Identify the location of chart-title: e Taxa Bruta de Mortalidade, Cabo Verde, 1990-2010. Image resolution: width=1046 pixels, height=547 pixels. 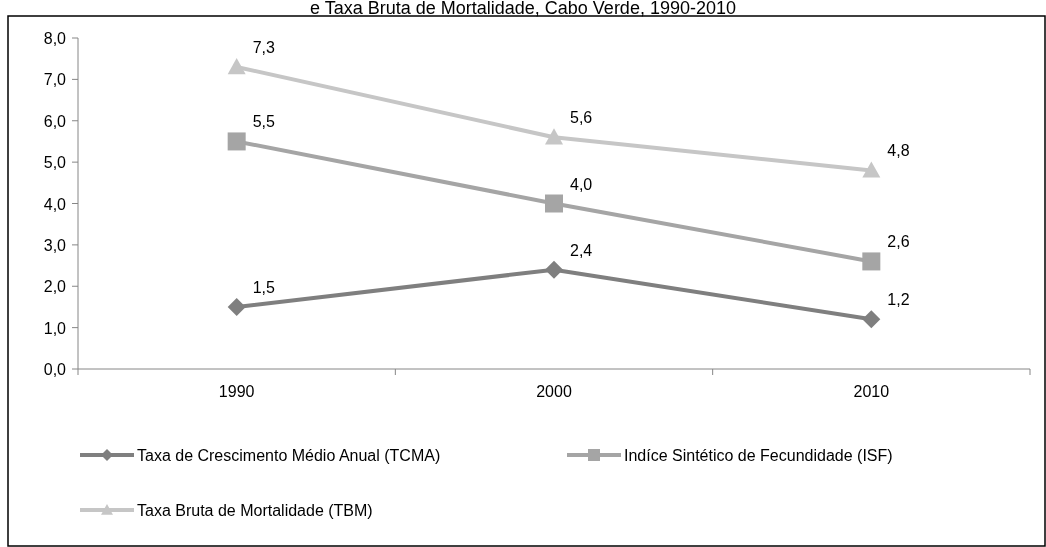
(523, 9).